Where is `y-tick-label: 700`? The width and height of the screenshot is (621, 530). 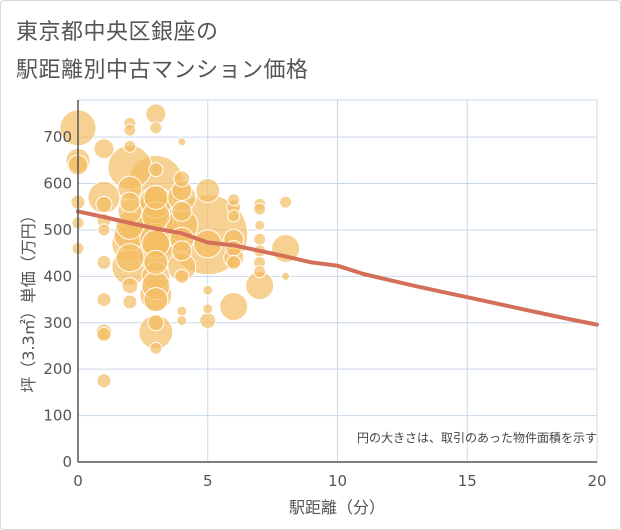 y-tick-label: 700 is located at coordinates (57, 137).